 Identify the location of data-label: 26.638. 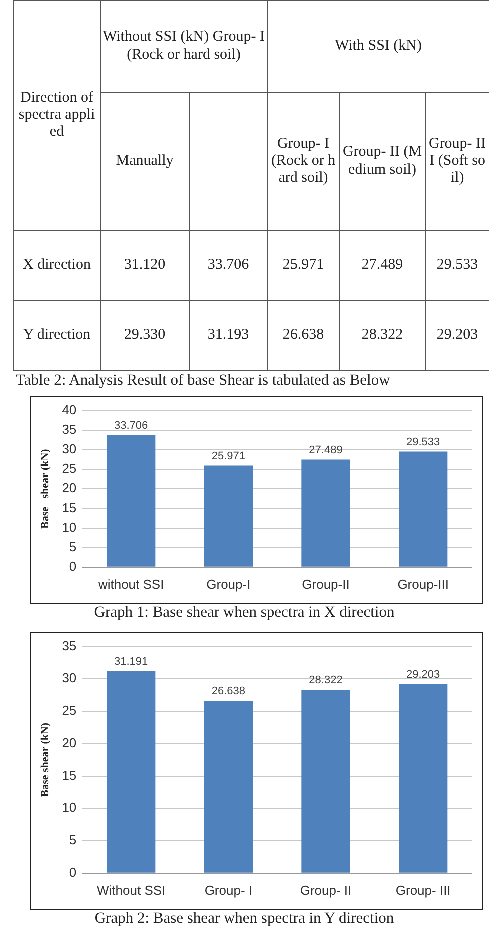
(229, 691).